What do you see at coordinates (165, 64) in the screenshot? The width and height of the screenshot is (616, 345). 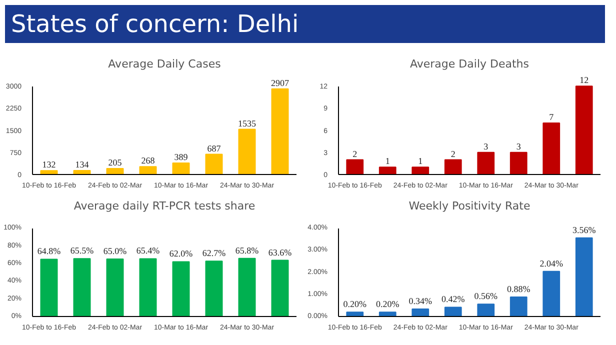 I see `chart-title: Average Daily Cases` at bounding box center [165, 64].